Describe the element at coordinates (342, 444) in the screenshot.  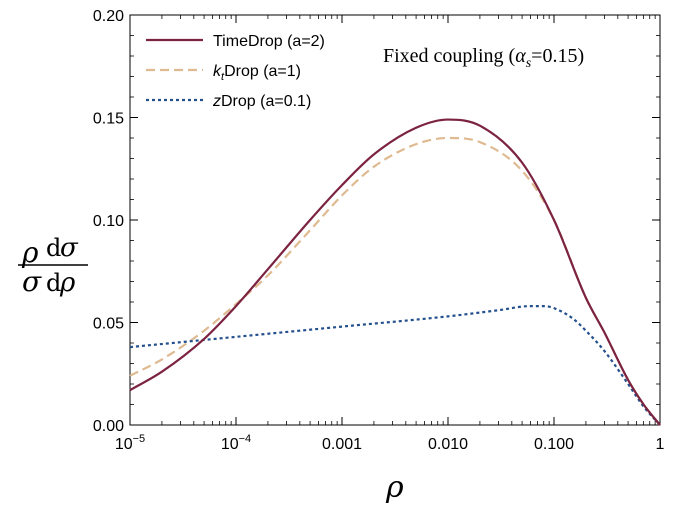
I see `x-tick-label: 0.001` at that location.